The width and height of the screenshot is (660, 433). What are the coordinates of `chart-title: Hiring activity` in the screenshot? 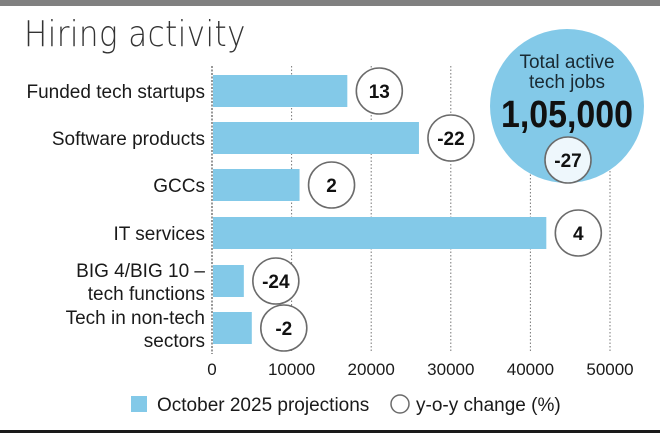 It's located at (135, 34).